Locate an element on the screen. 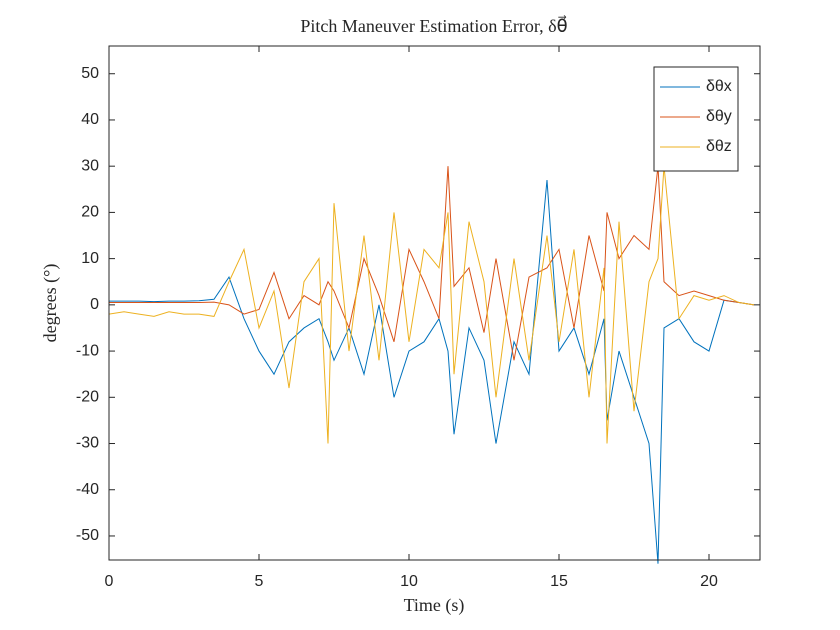 The height and width of the screenshot is (630, 840). y-tick-label: -20 is located at coordinates (87, 397).